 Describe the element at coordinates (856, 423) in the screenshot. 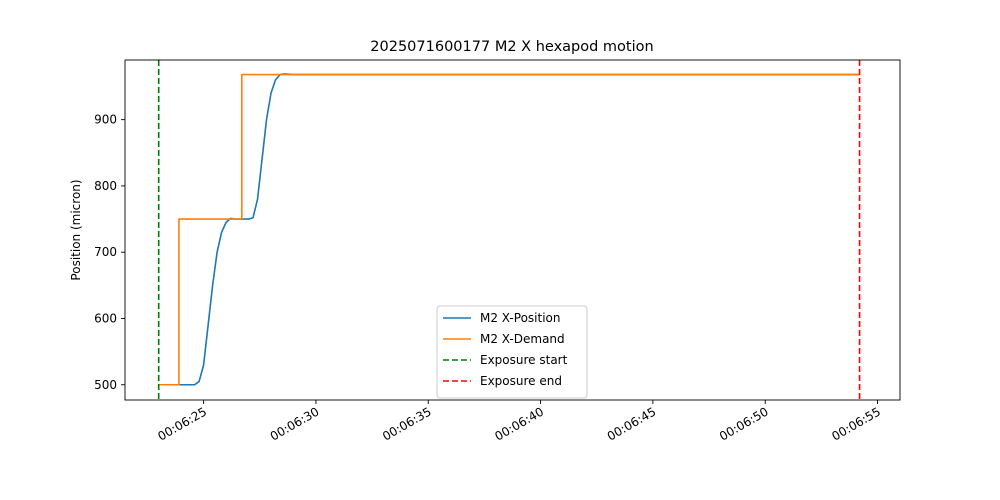

I see `x-tick-label: 00:06:55` at that location.